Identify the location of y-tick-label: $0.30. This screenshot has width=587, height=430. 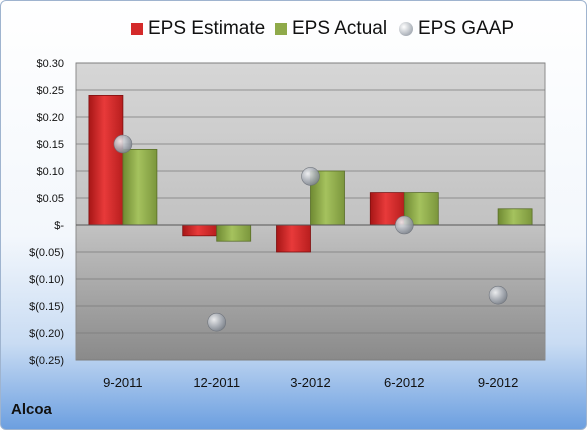
(50, 64).